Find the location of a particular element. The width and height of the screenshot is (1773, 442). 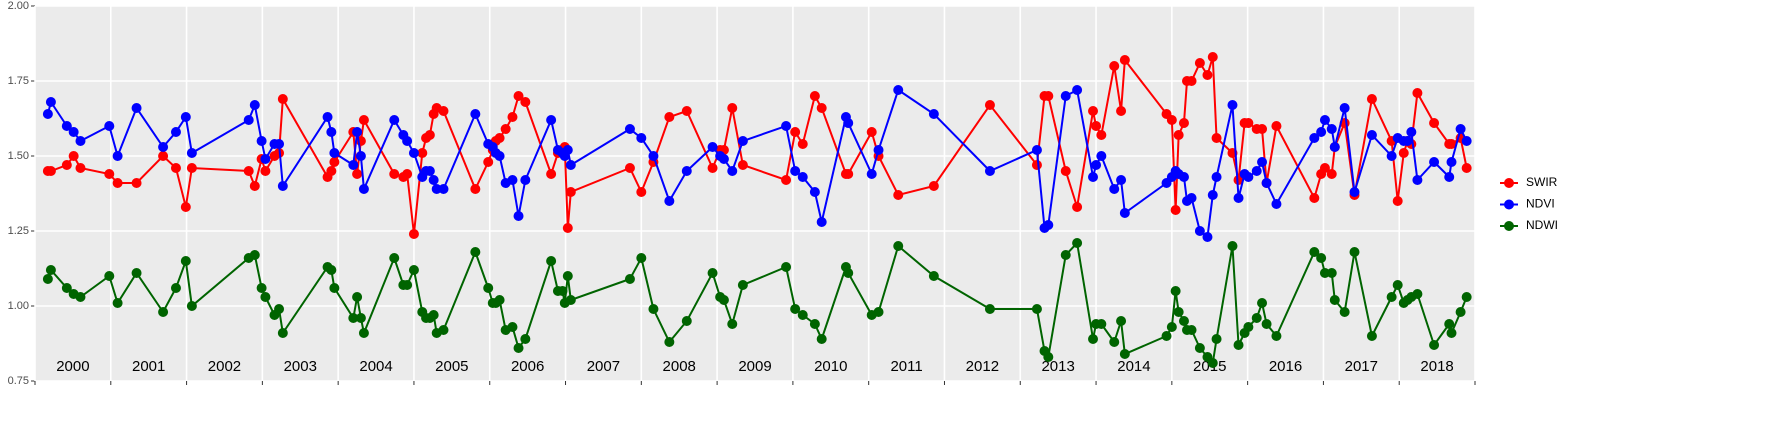

legend-label: SWIR is located at coordinates (1542, 182).